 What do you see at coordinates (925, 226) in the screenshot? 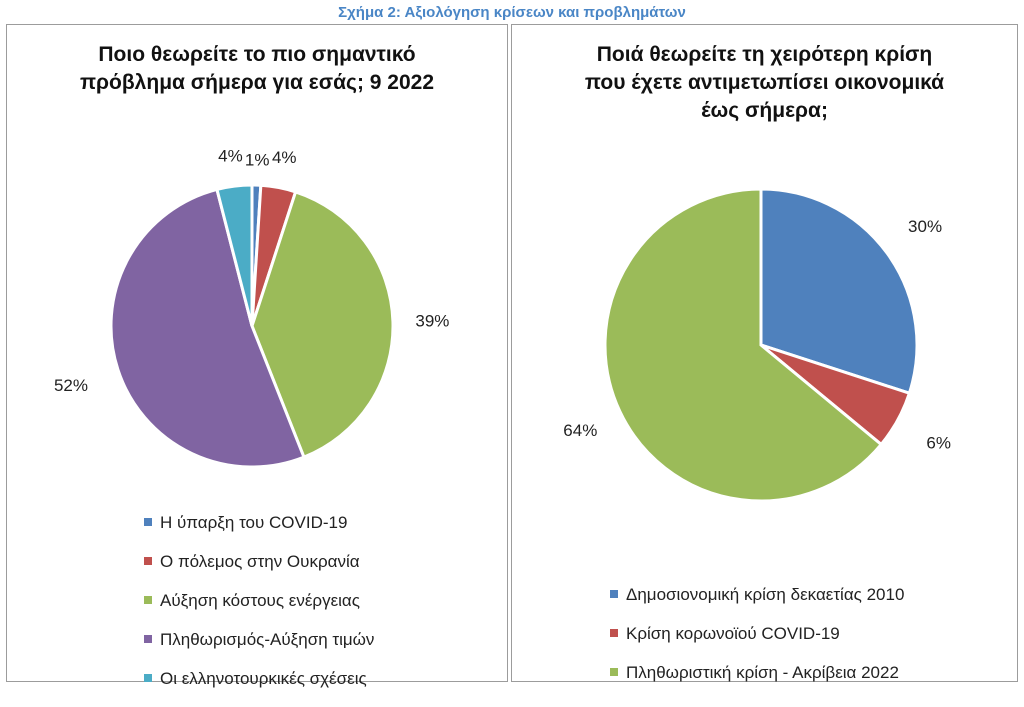
I see `data-label: 30%` at bounding box center [925, 226].